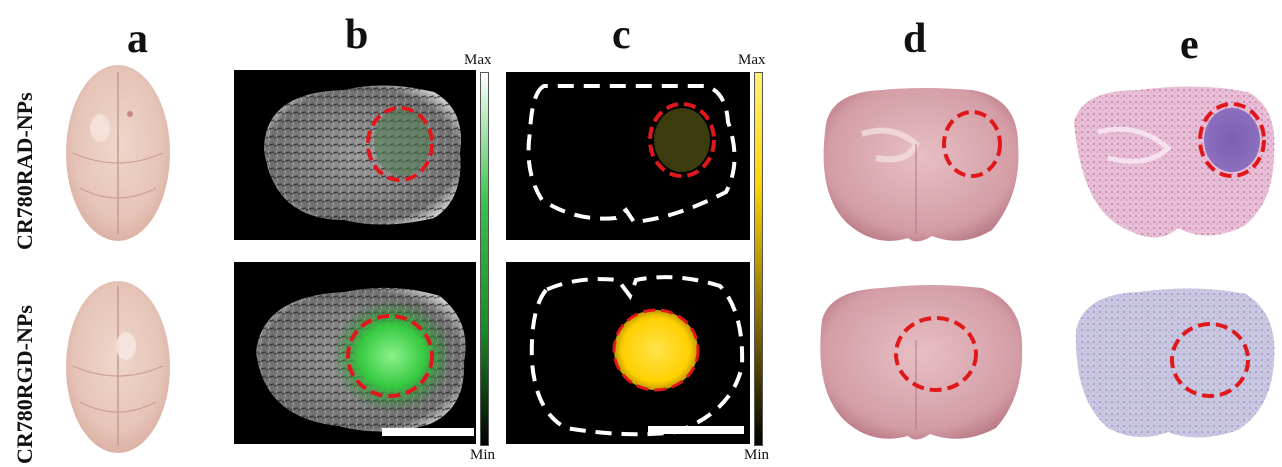 This screenshot has height=467, width=1282. I want to click on colorbar-yellow, so click(758, 259).